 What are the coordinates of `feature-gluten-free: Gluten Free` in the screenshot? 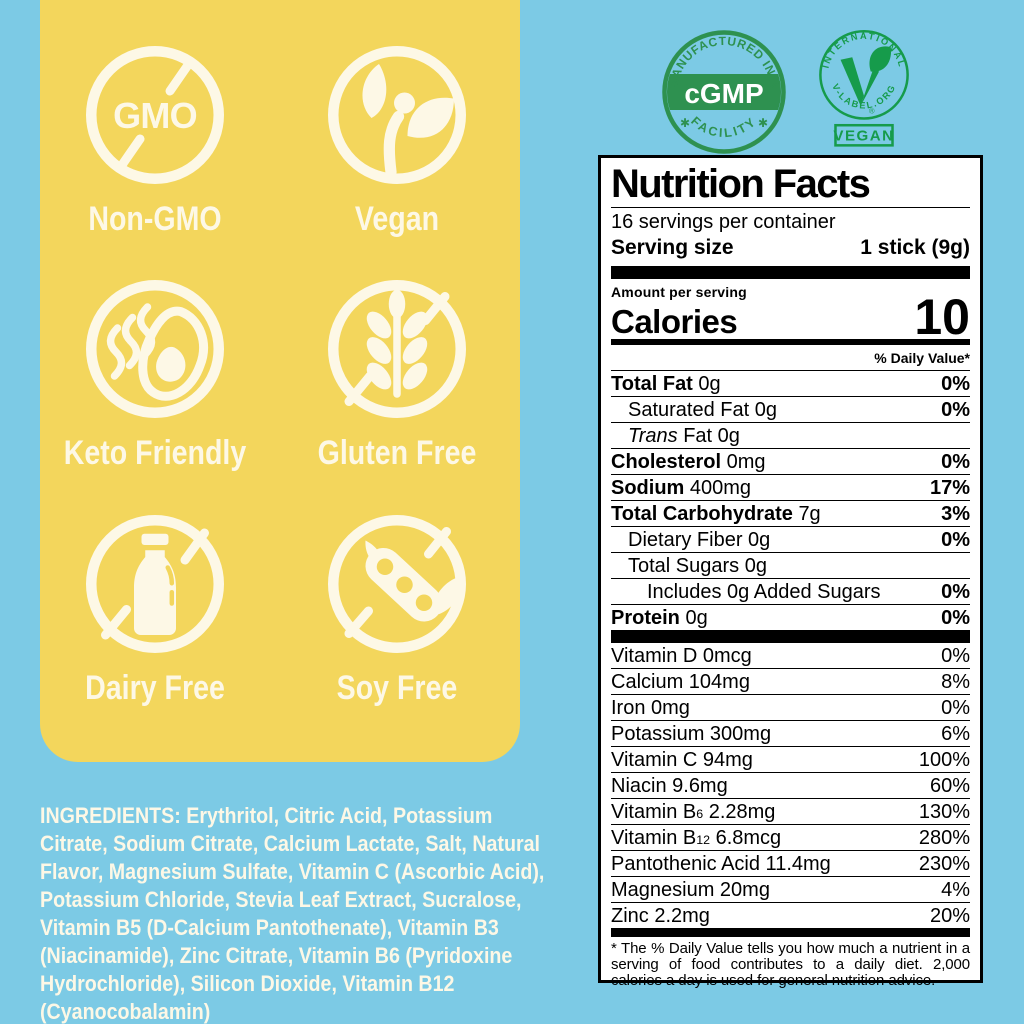 It's located at (397, 372).